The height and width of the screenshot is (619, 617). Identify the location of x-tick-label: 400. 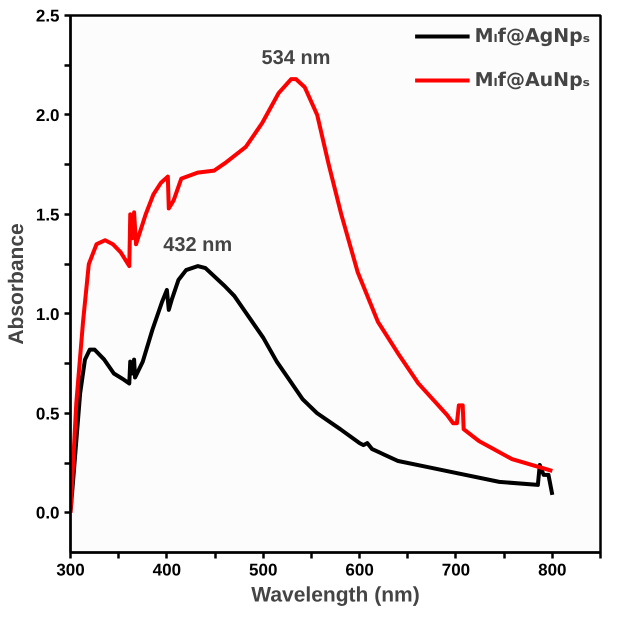
(167, 570).